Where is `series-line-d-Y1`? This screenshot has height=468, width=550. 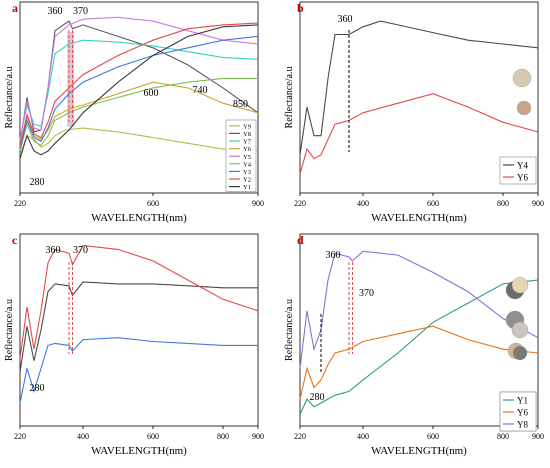
series-line-d-Y1 is located at coordinates (419, 347).